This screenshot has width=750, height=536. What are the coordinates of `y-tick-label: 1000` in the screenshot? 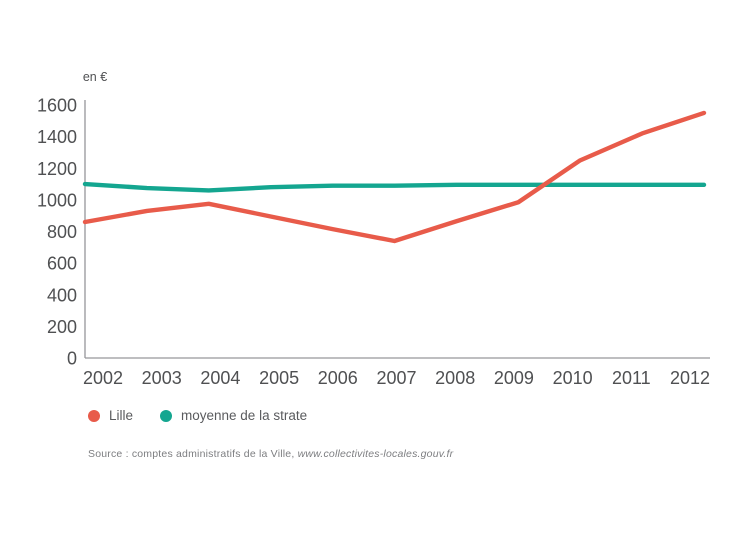 It's located at (57, 200).